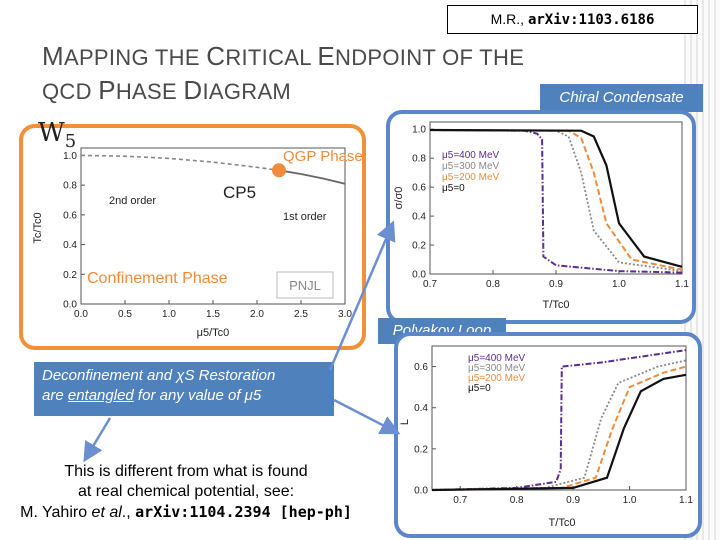 Image resolution: width=720 pixels, height=540 pixels. I want to click on x-tick-label: 0.0, so click(81, 314).